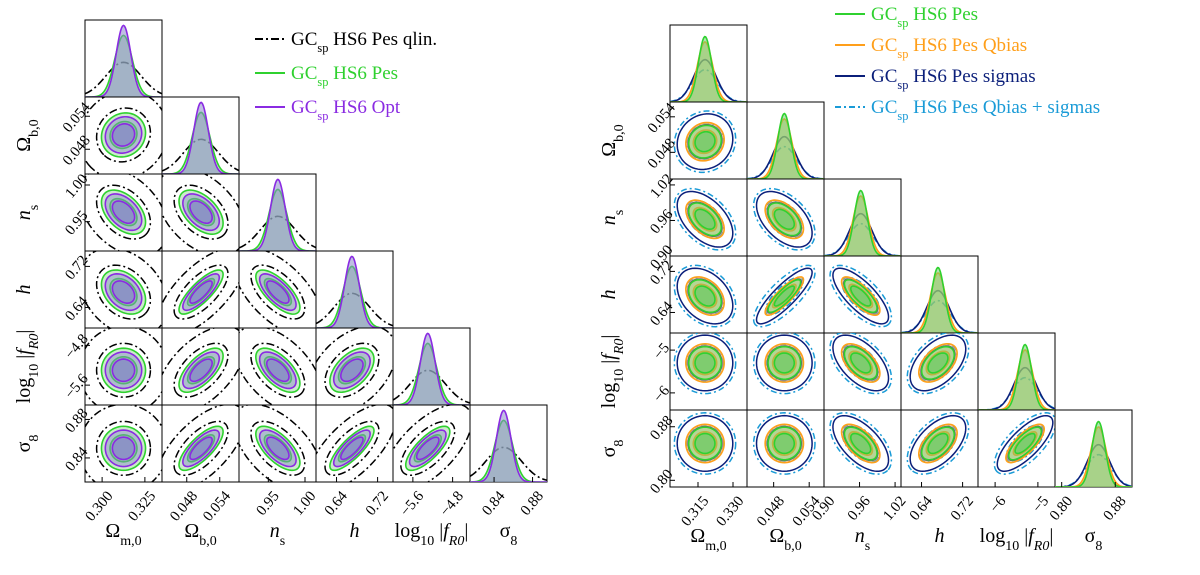  I want to click on x-axis-label-fR0: log10 |fR0|, so click(432, 534).